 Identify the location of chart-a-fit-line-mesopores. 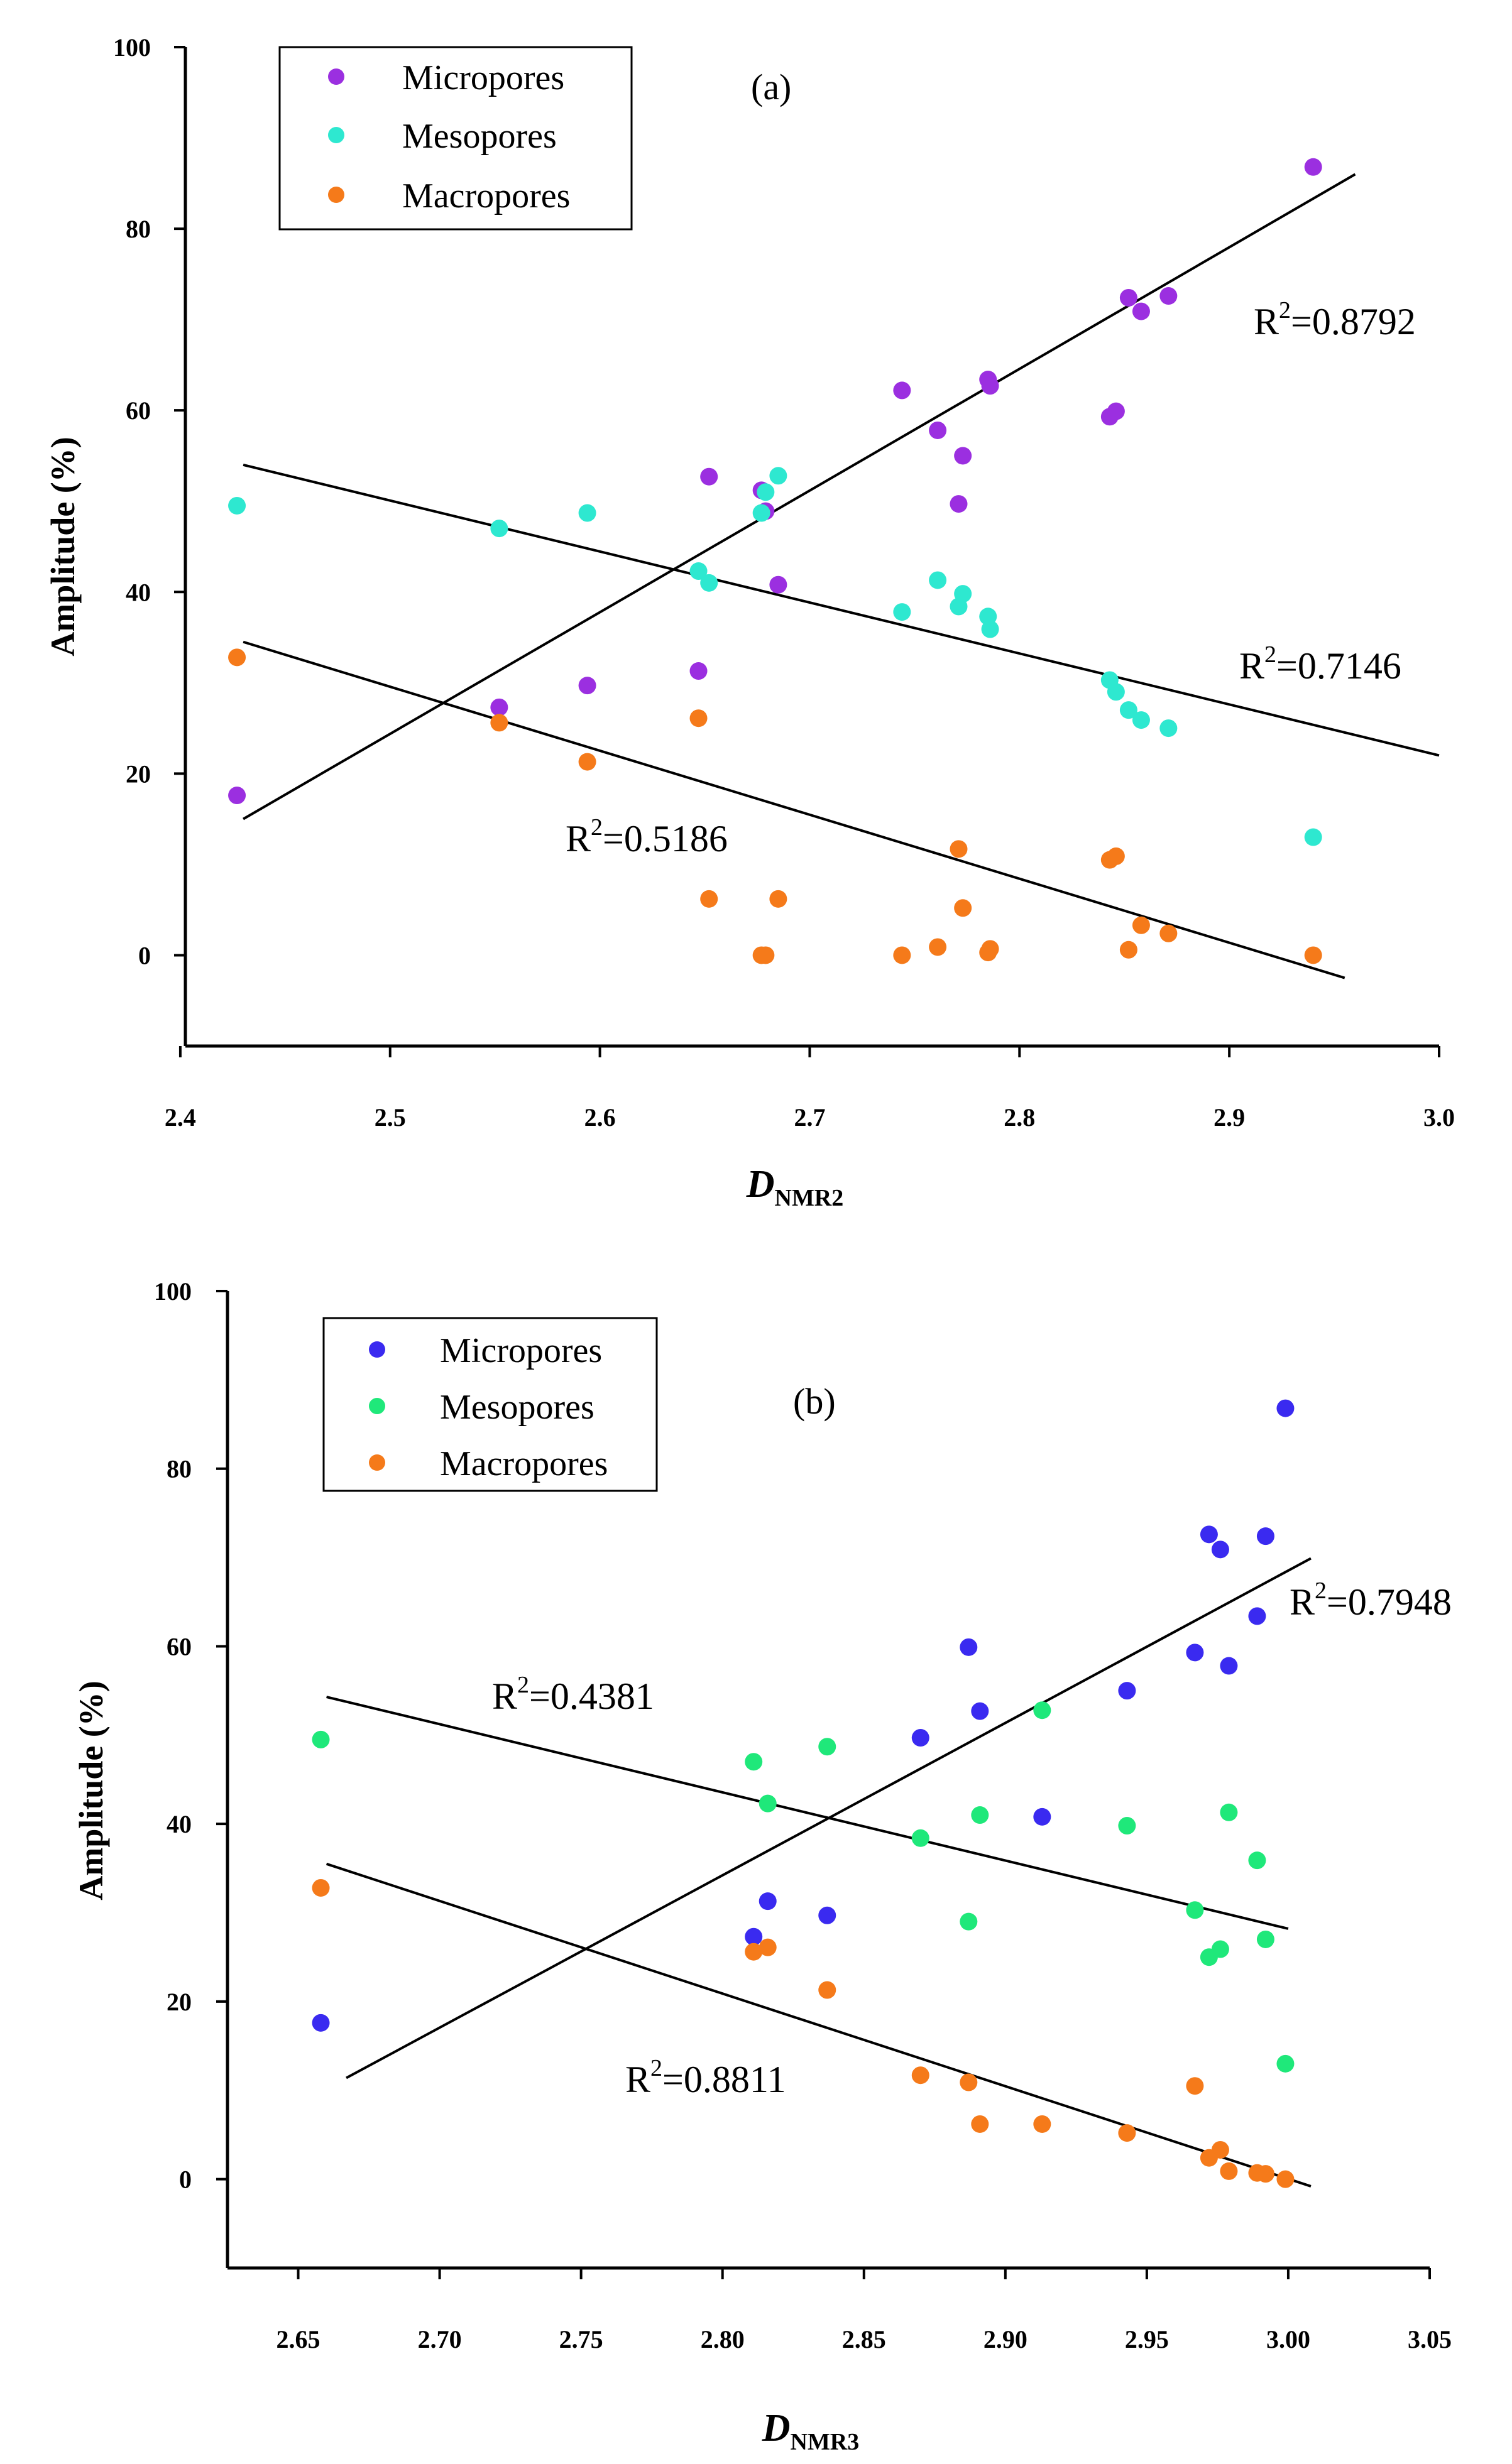
(841, 610).